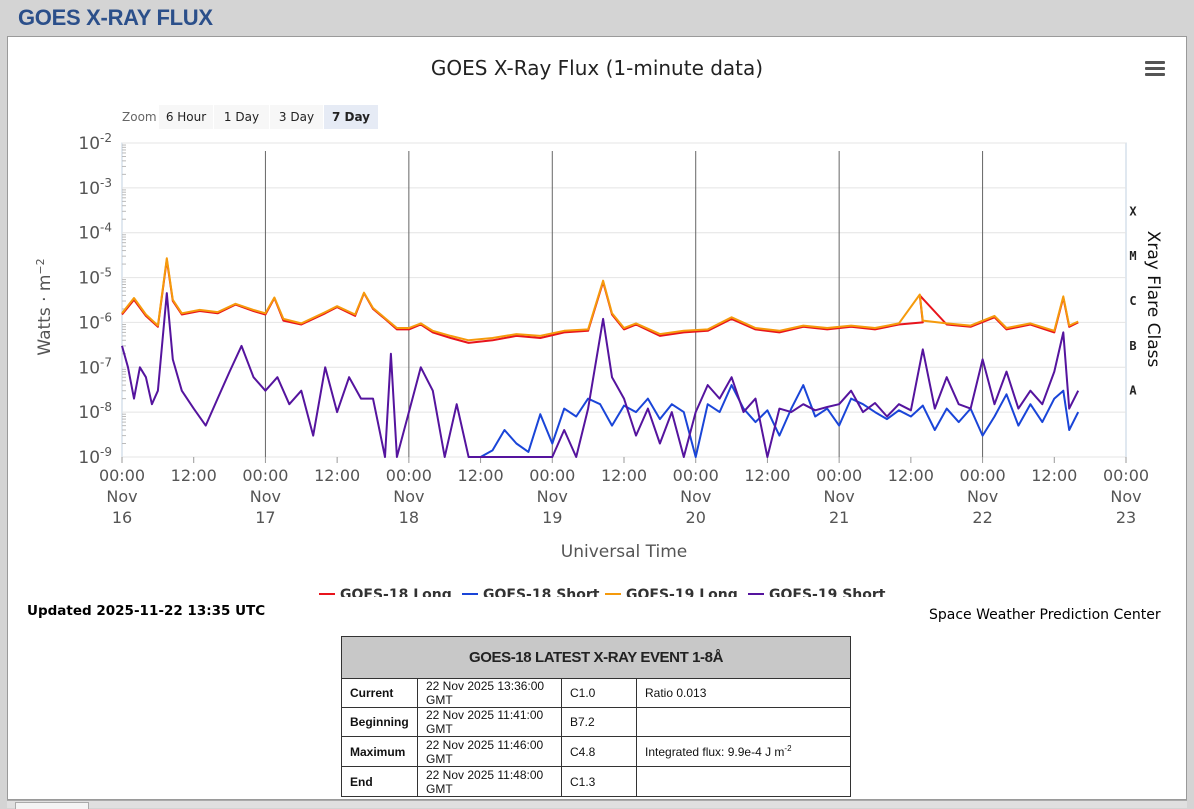 This screenshot has height=809, width=1194. Describe the element at coordinates (106, 317) in the screenshot. I see `y-tick-exponent: -6` at that location.